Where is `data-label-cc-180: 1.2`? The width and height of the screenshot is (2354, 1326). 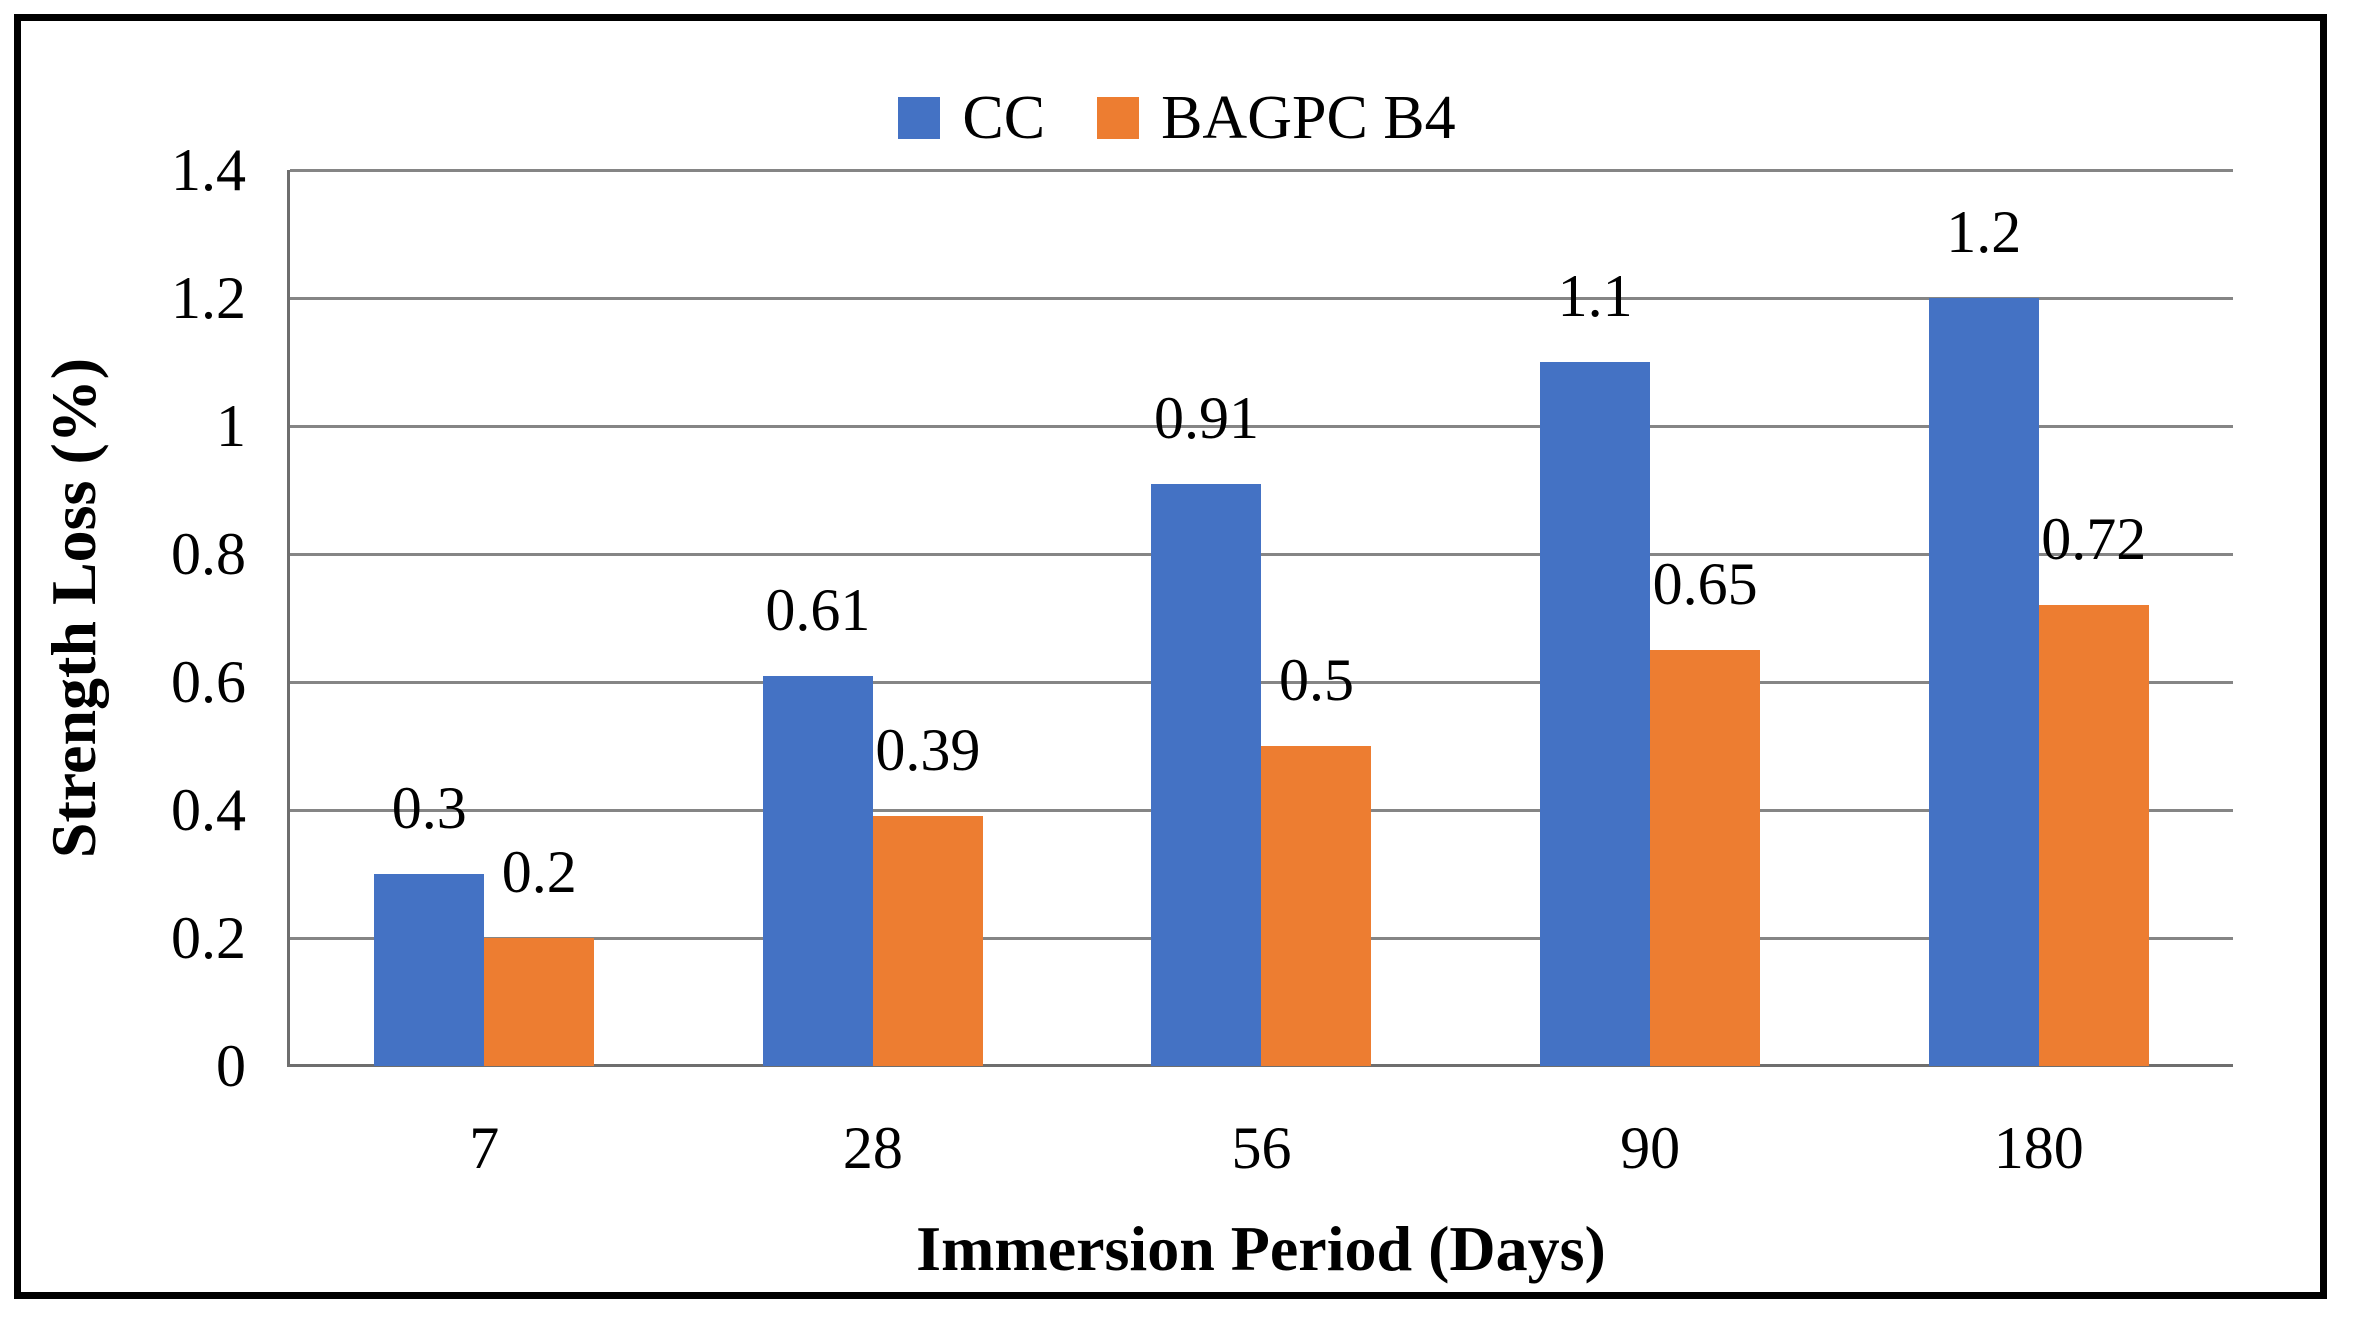 data-label-cc-180: 1.2 is located at coordinates (1984, 232).